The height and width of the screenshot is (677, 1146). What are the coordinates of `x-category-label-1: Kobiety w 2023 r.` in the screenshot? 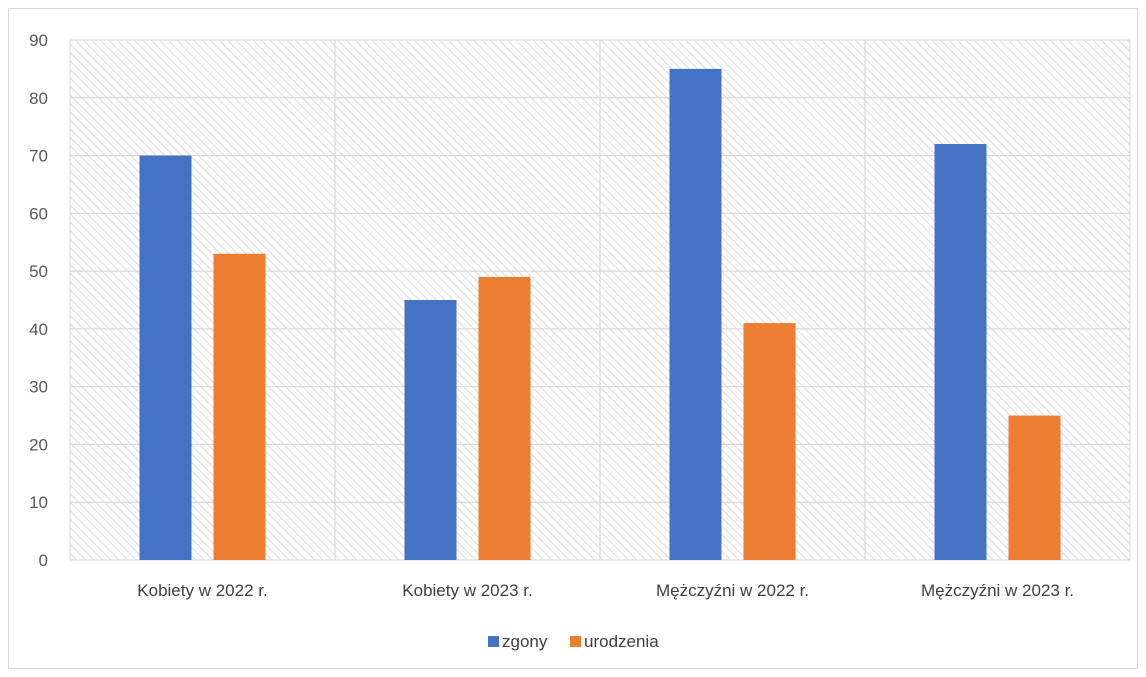 It's located at (467, 590).